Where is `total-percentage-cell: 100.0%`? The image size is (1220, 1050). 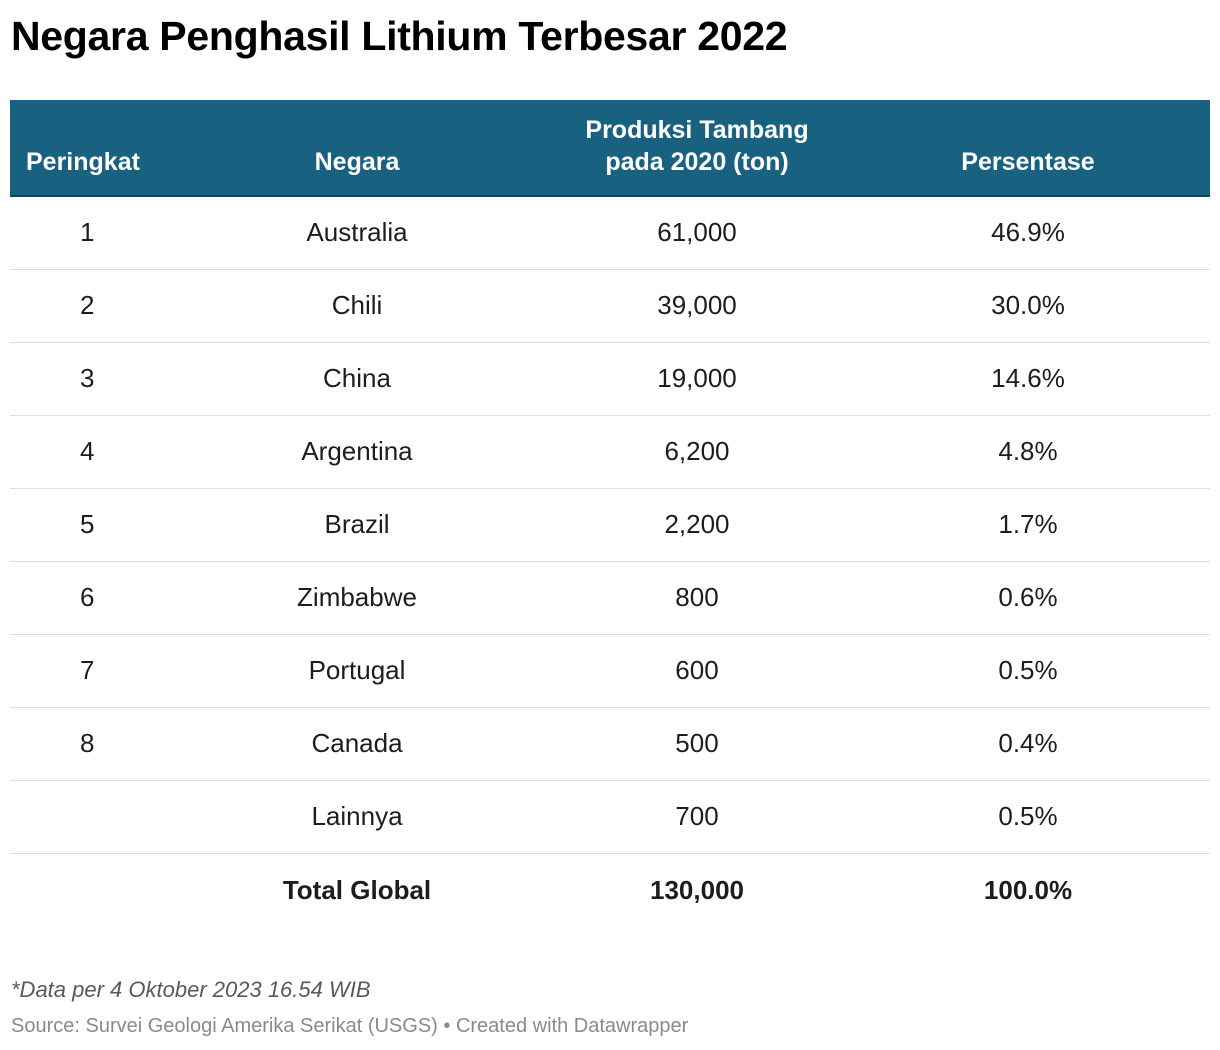 total-percentage-cell: 100.0% is located at coordinates (1028, 889).